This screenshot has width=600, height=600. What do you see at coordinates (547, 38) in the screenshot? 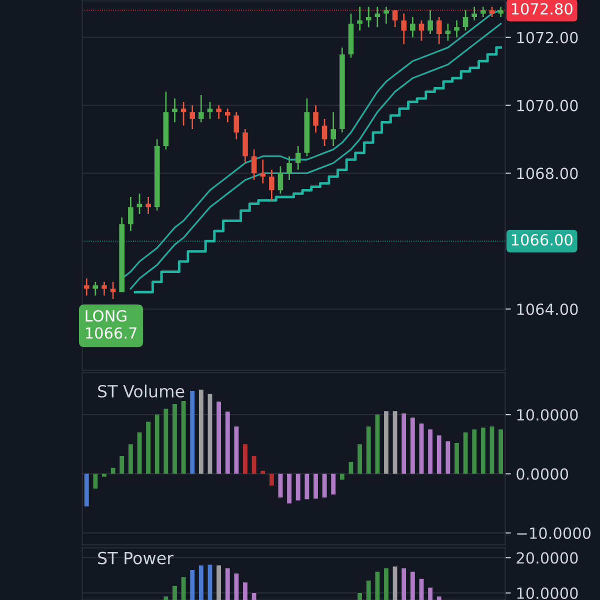
I see `y-tick-label: 1072.00` at bounding box center [547, 38].